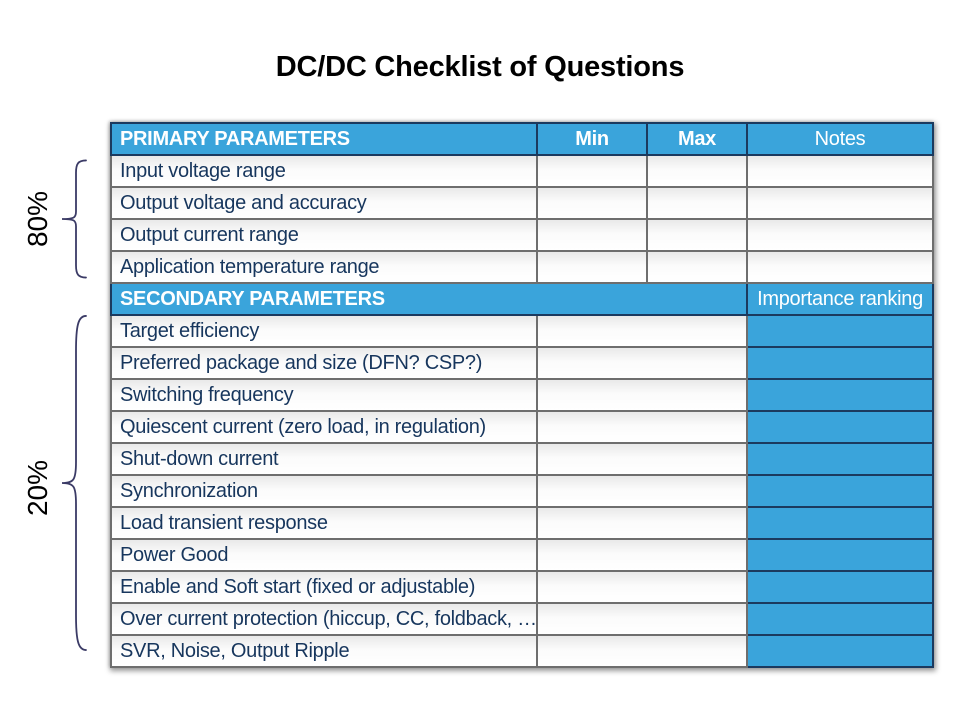 Image resolution: width=960 pixels, height=720 pixels. What do you see at coordinates (324, 363) in the screenshot?
I see `param-label-cell: Preferred package and size (DFN? CSP?)` at bounding box center [324, 363].